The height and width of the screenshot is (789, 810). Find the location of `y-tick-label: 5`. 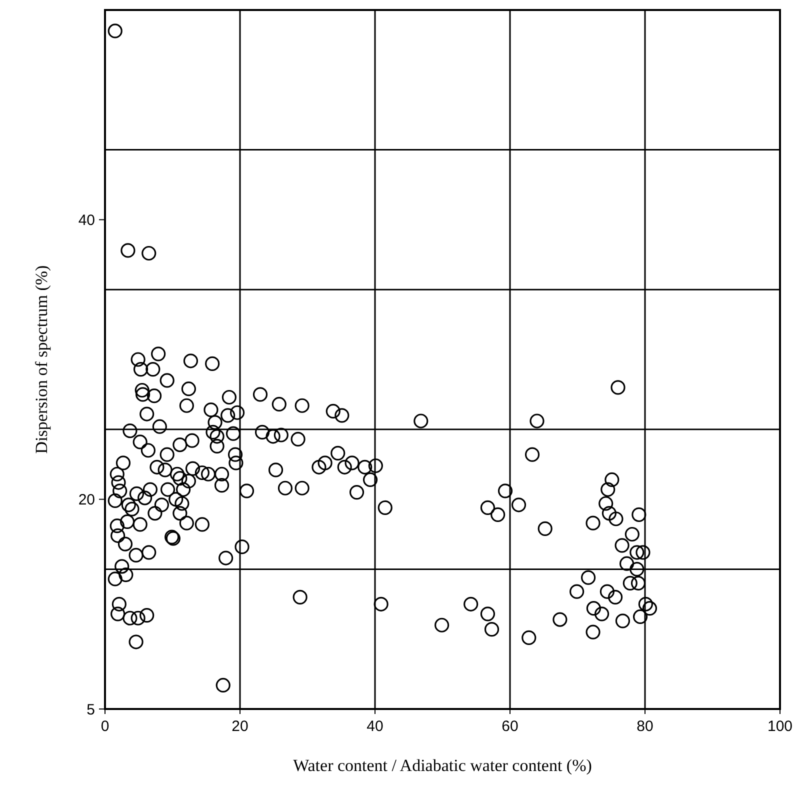

y-tick-label: 5 is located at coordinates (90, 709).